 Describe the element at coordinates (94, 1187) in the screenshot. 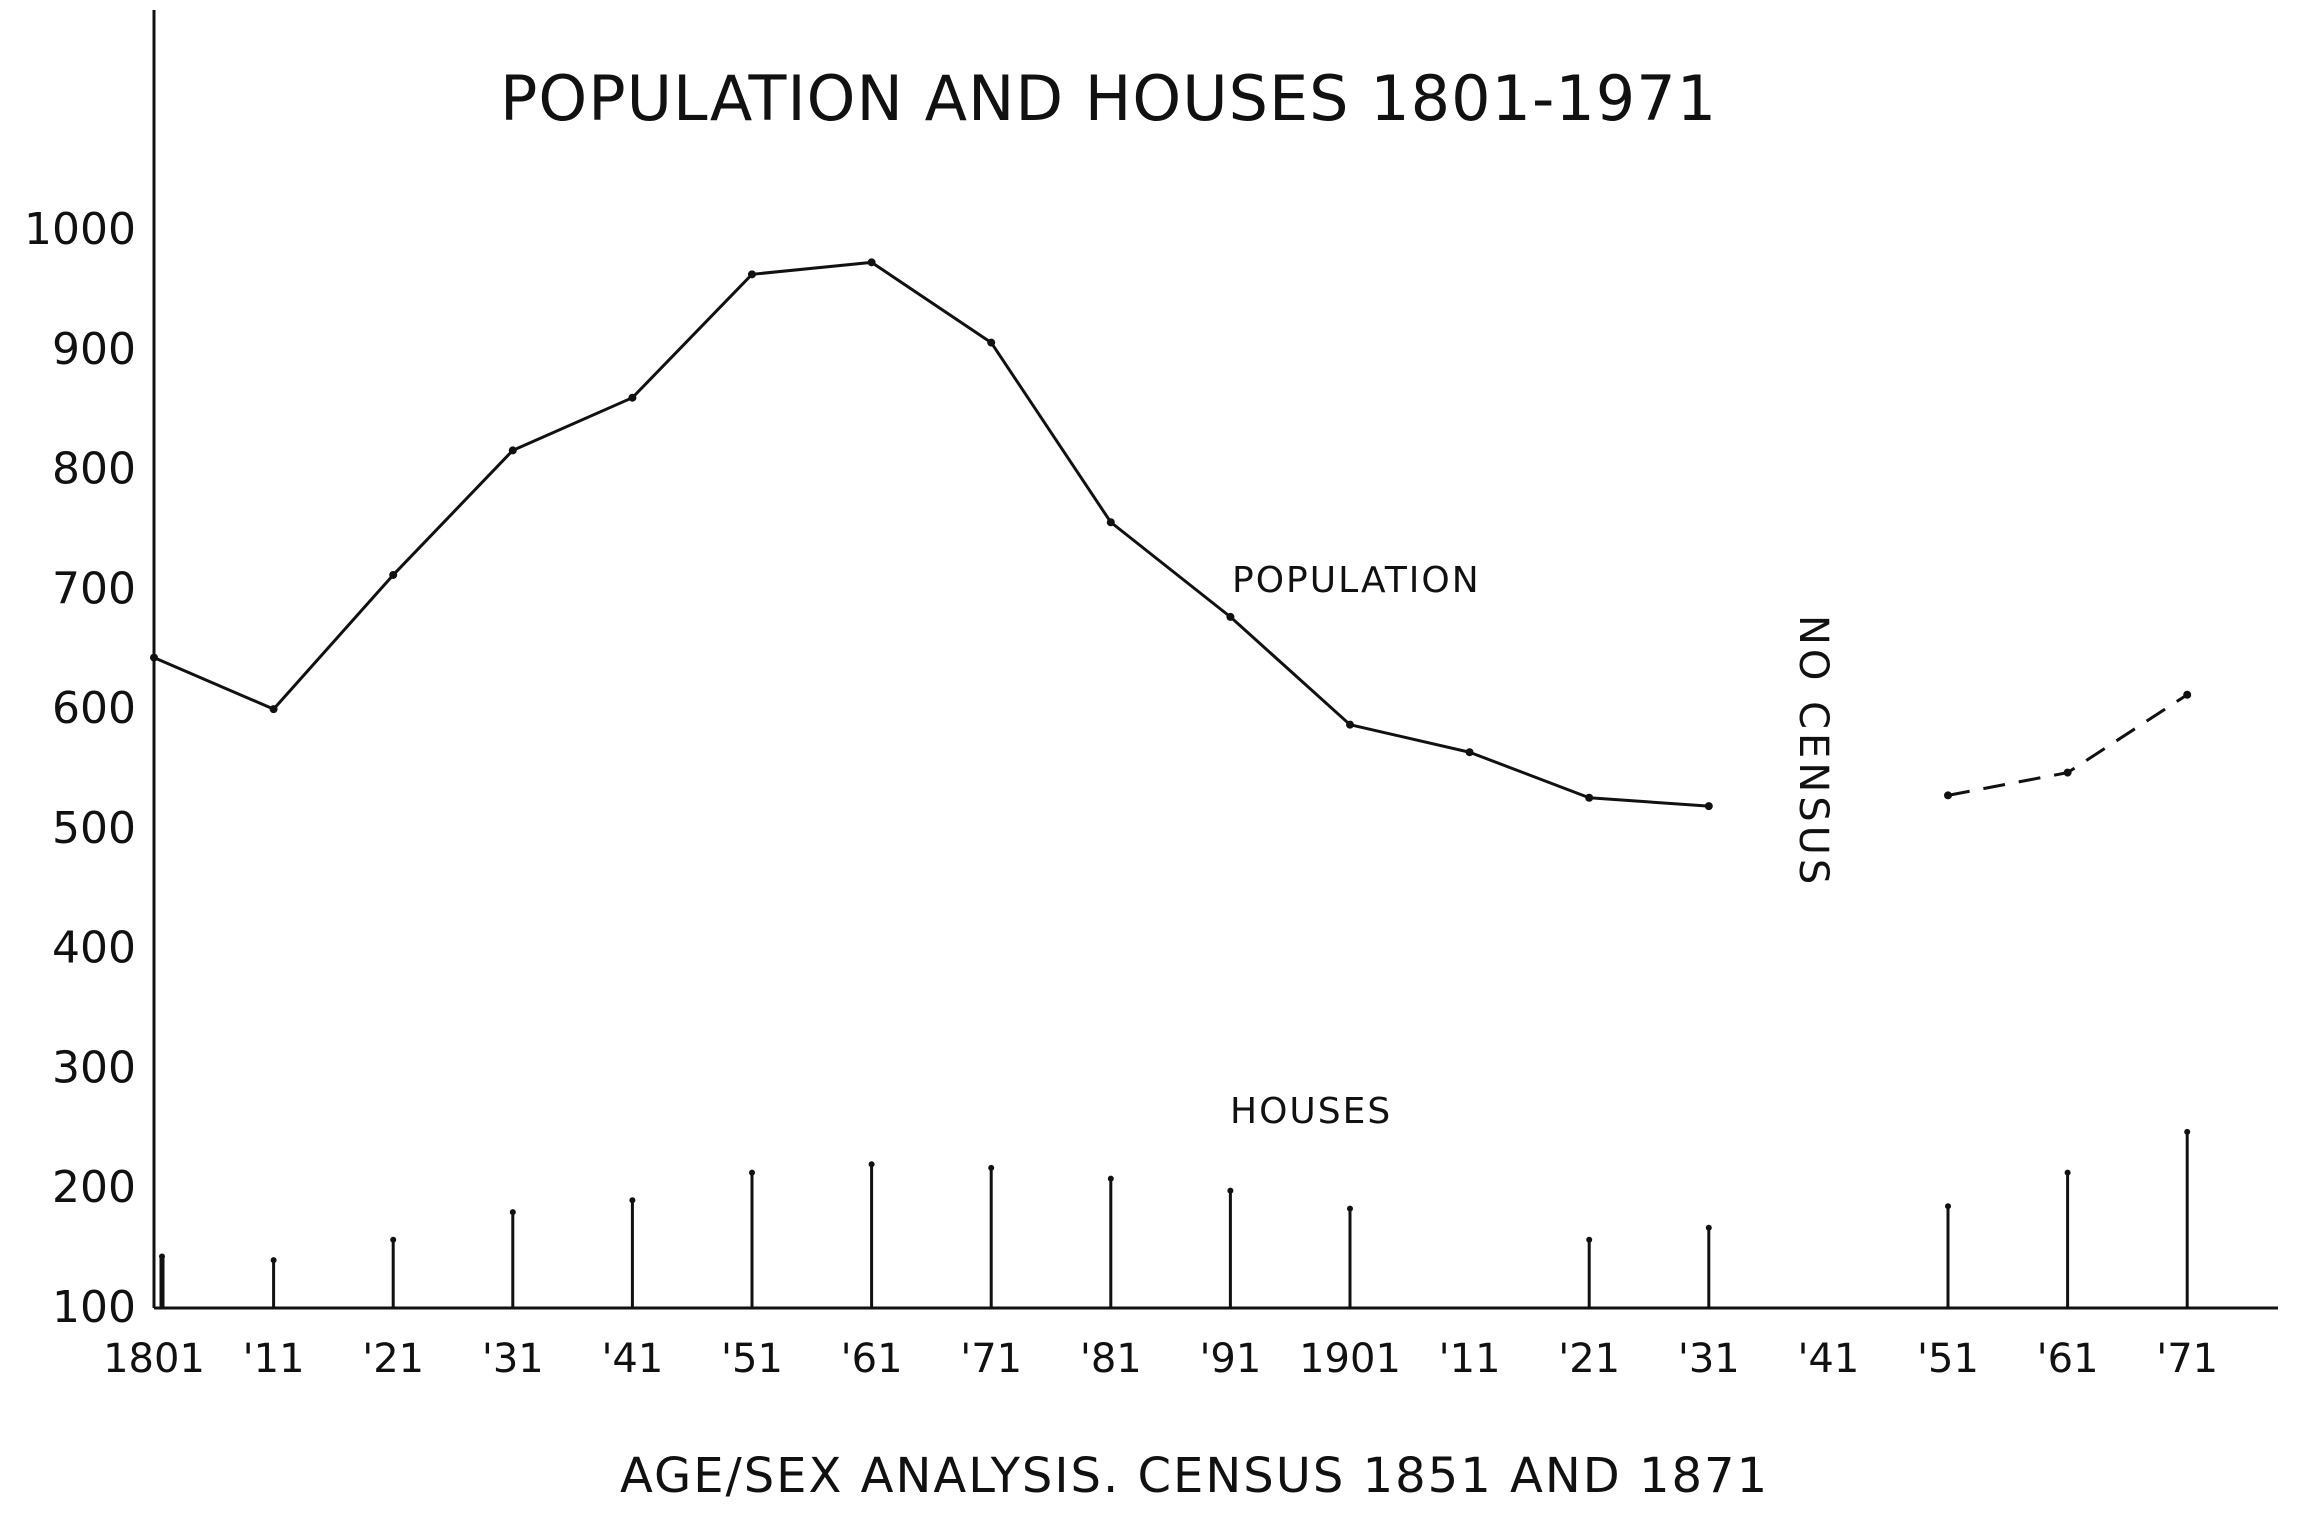

I see `y-tick-label: 200` at that location.